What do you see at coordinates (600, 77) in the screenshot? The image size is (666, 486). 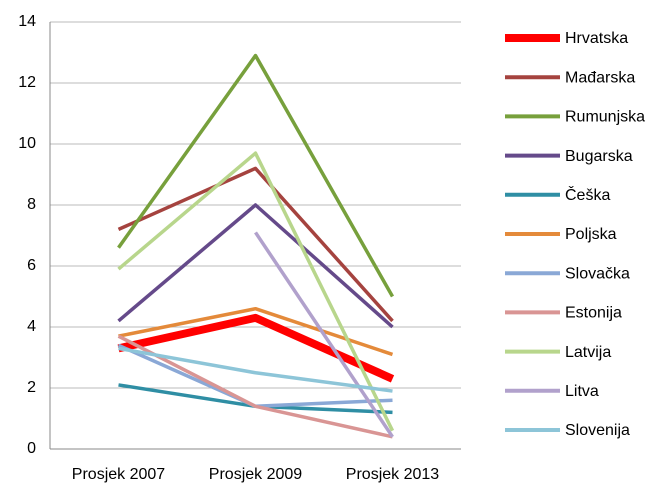 I see `legend-label: Mađarska` at bounding box center [600, 77].